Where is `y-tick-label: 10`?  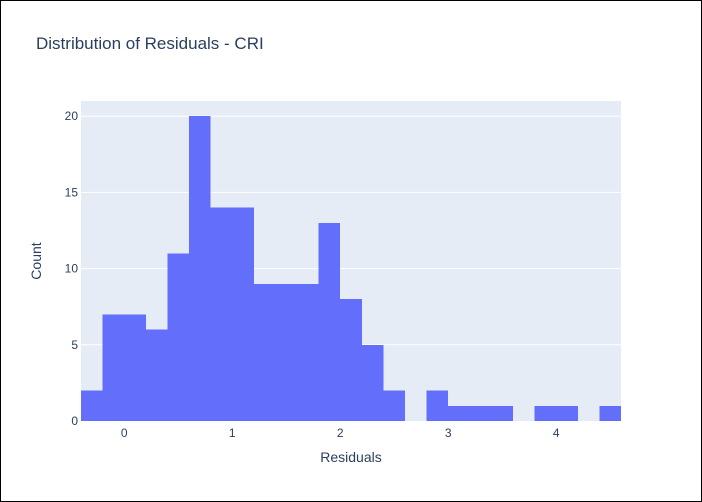 y-tick-label: 10 is located at coordinates (72, 269).